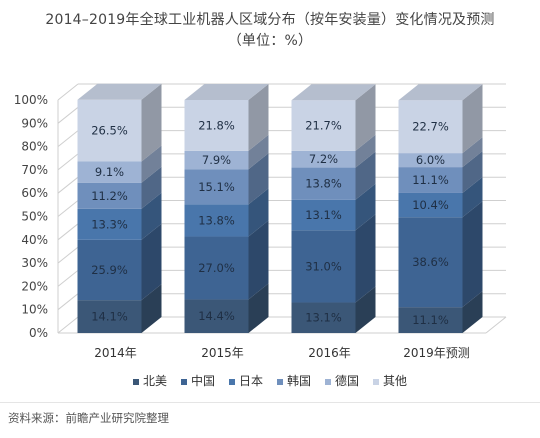 This screenshot has width=540, height=438. I want to click on legend-item: 德国, so click(342, 380).